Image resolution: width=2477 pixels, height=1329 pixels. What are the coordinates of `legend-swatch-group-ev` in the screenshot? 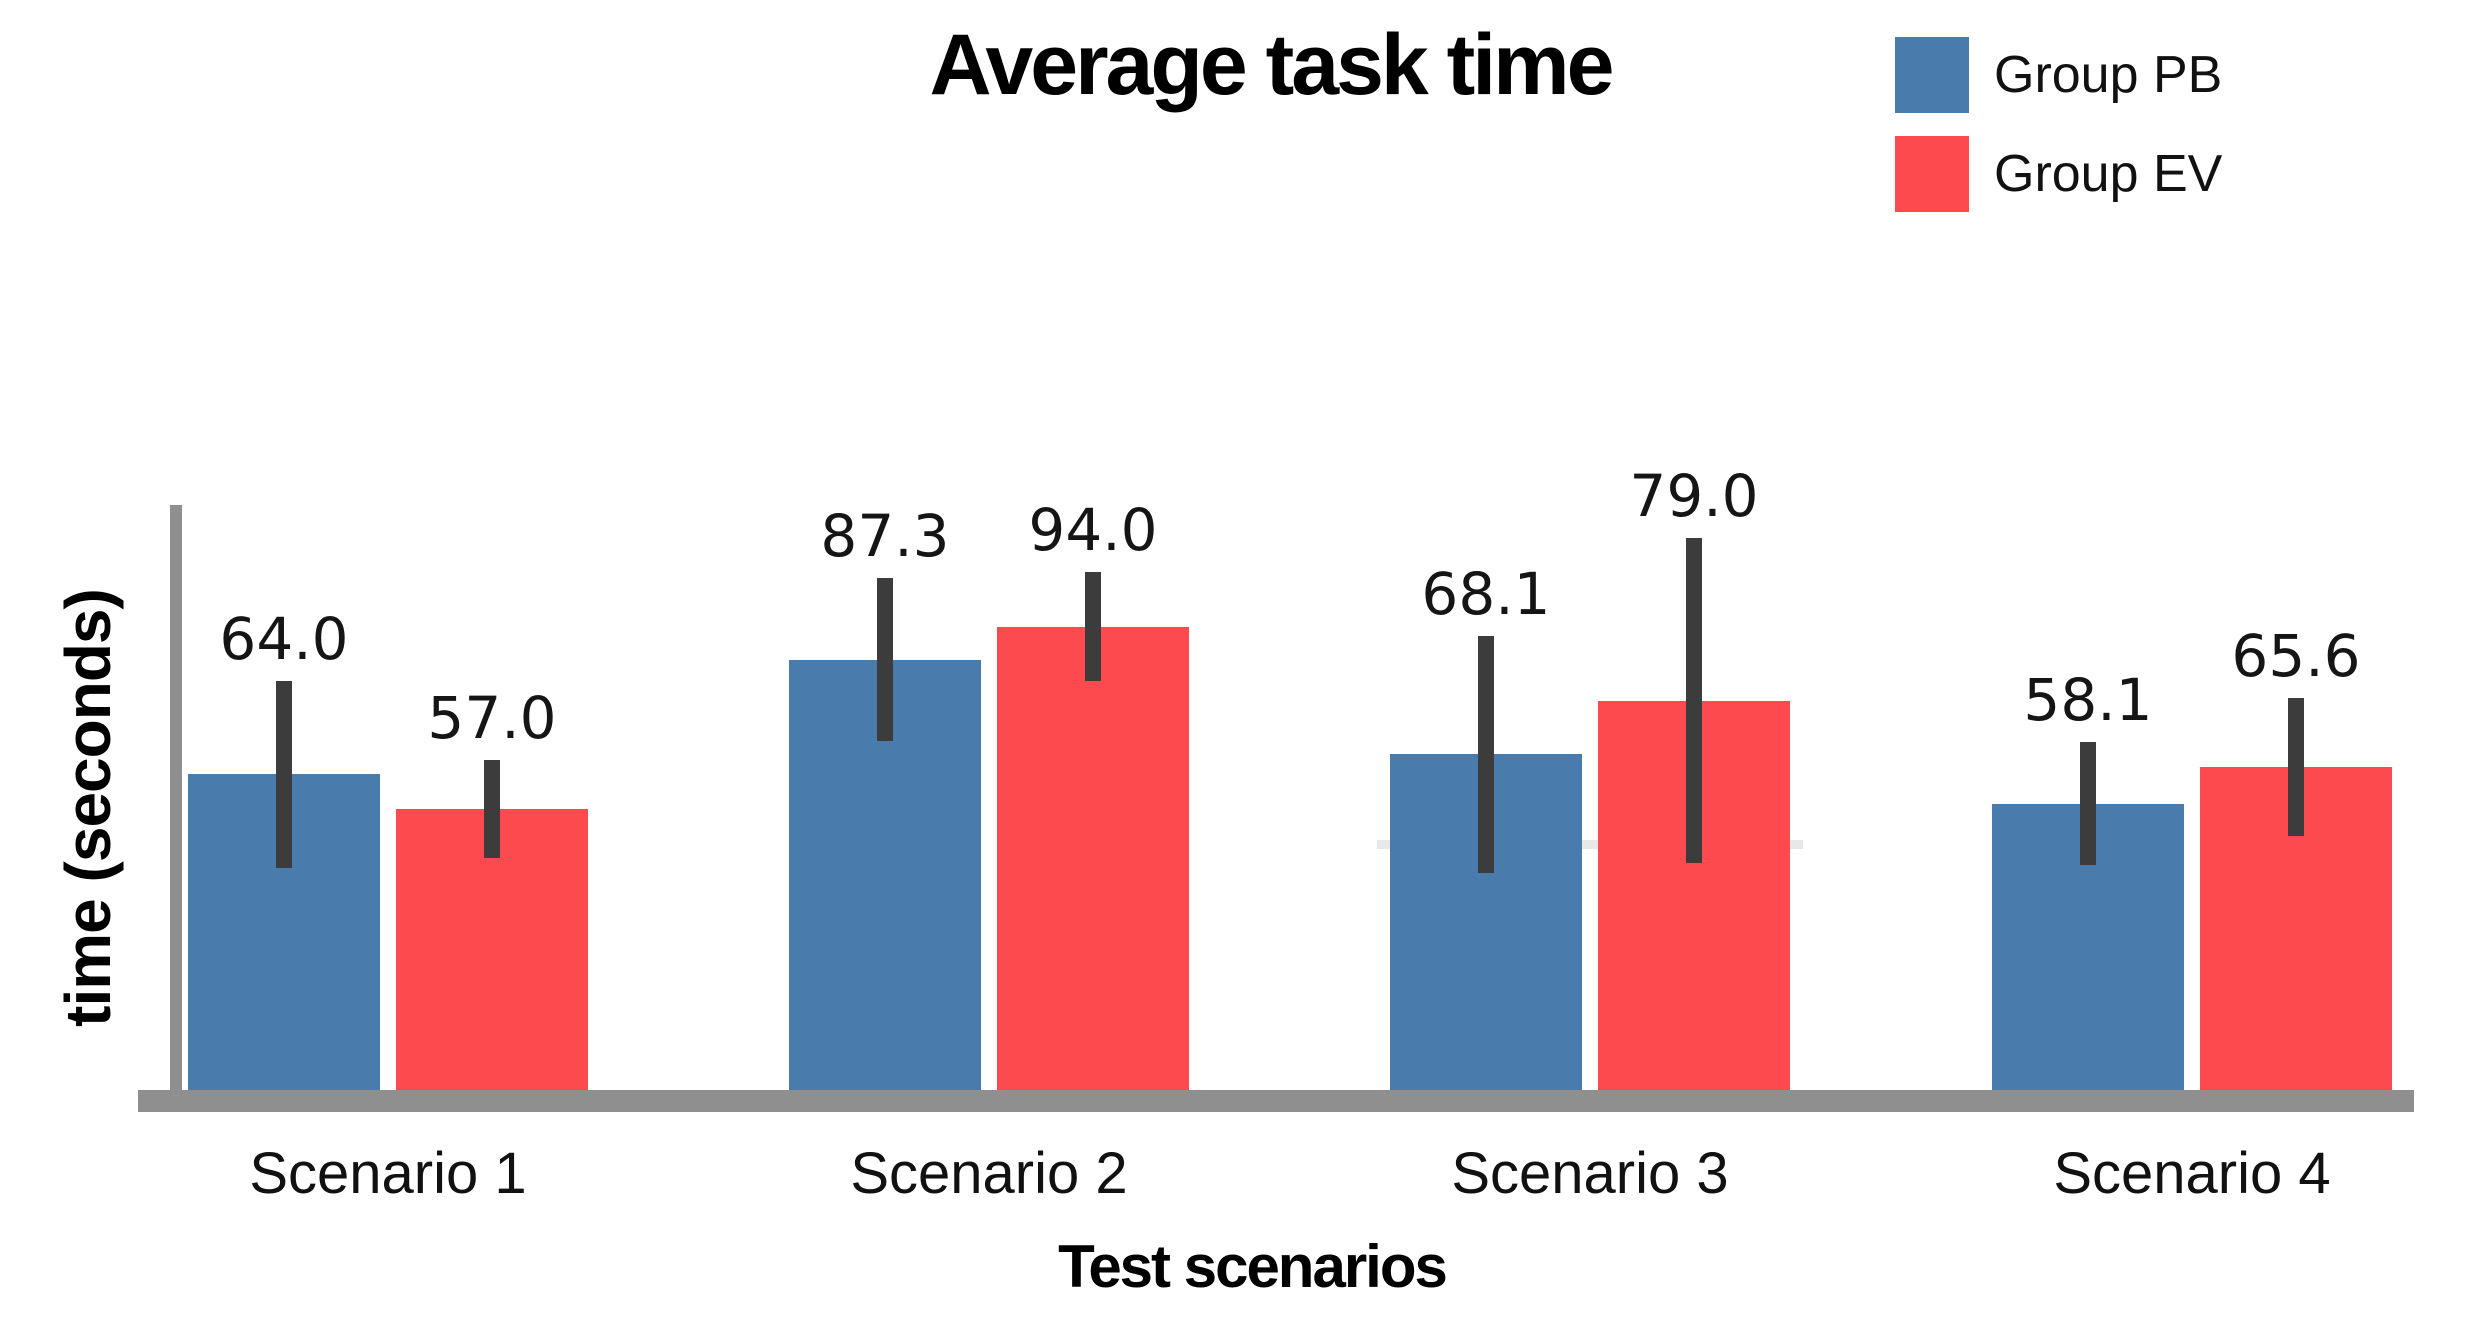 It's located at (1932, 174).